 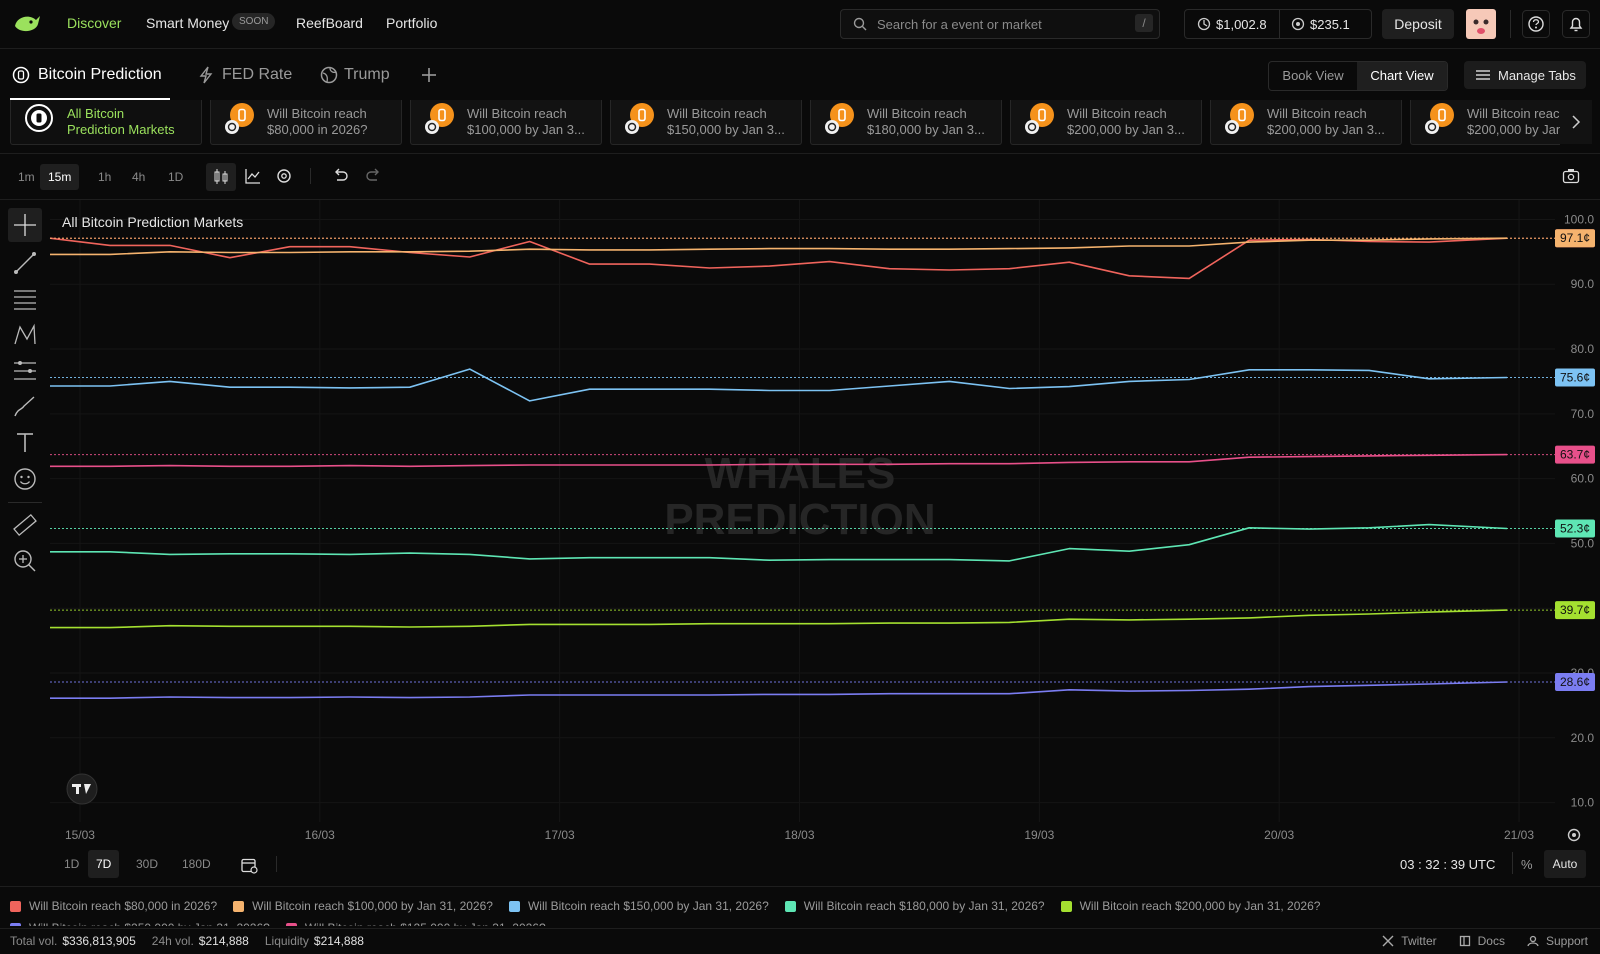 What do you see at coordinates (1579, 219) in the screenshot?
I see `y-tick-label: 100.0` at bounding box center [1579, 219].